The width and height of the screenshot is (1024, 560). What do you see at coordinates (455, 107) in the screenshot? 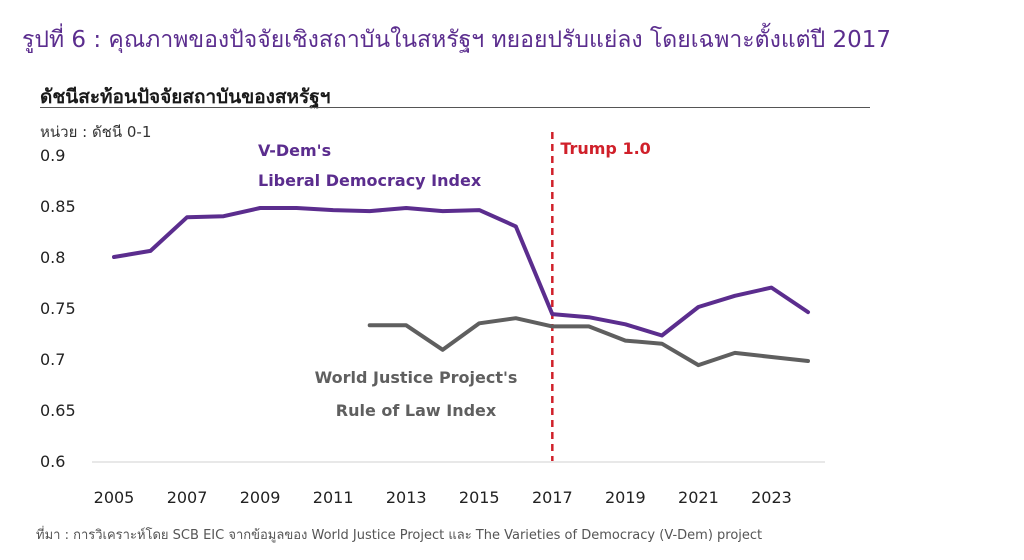
I see `title-divider` at bounding box center [455, 107].